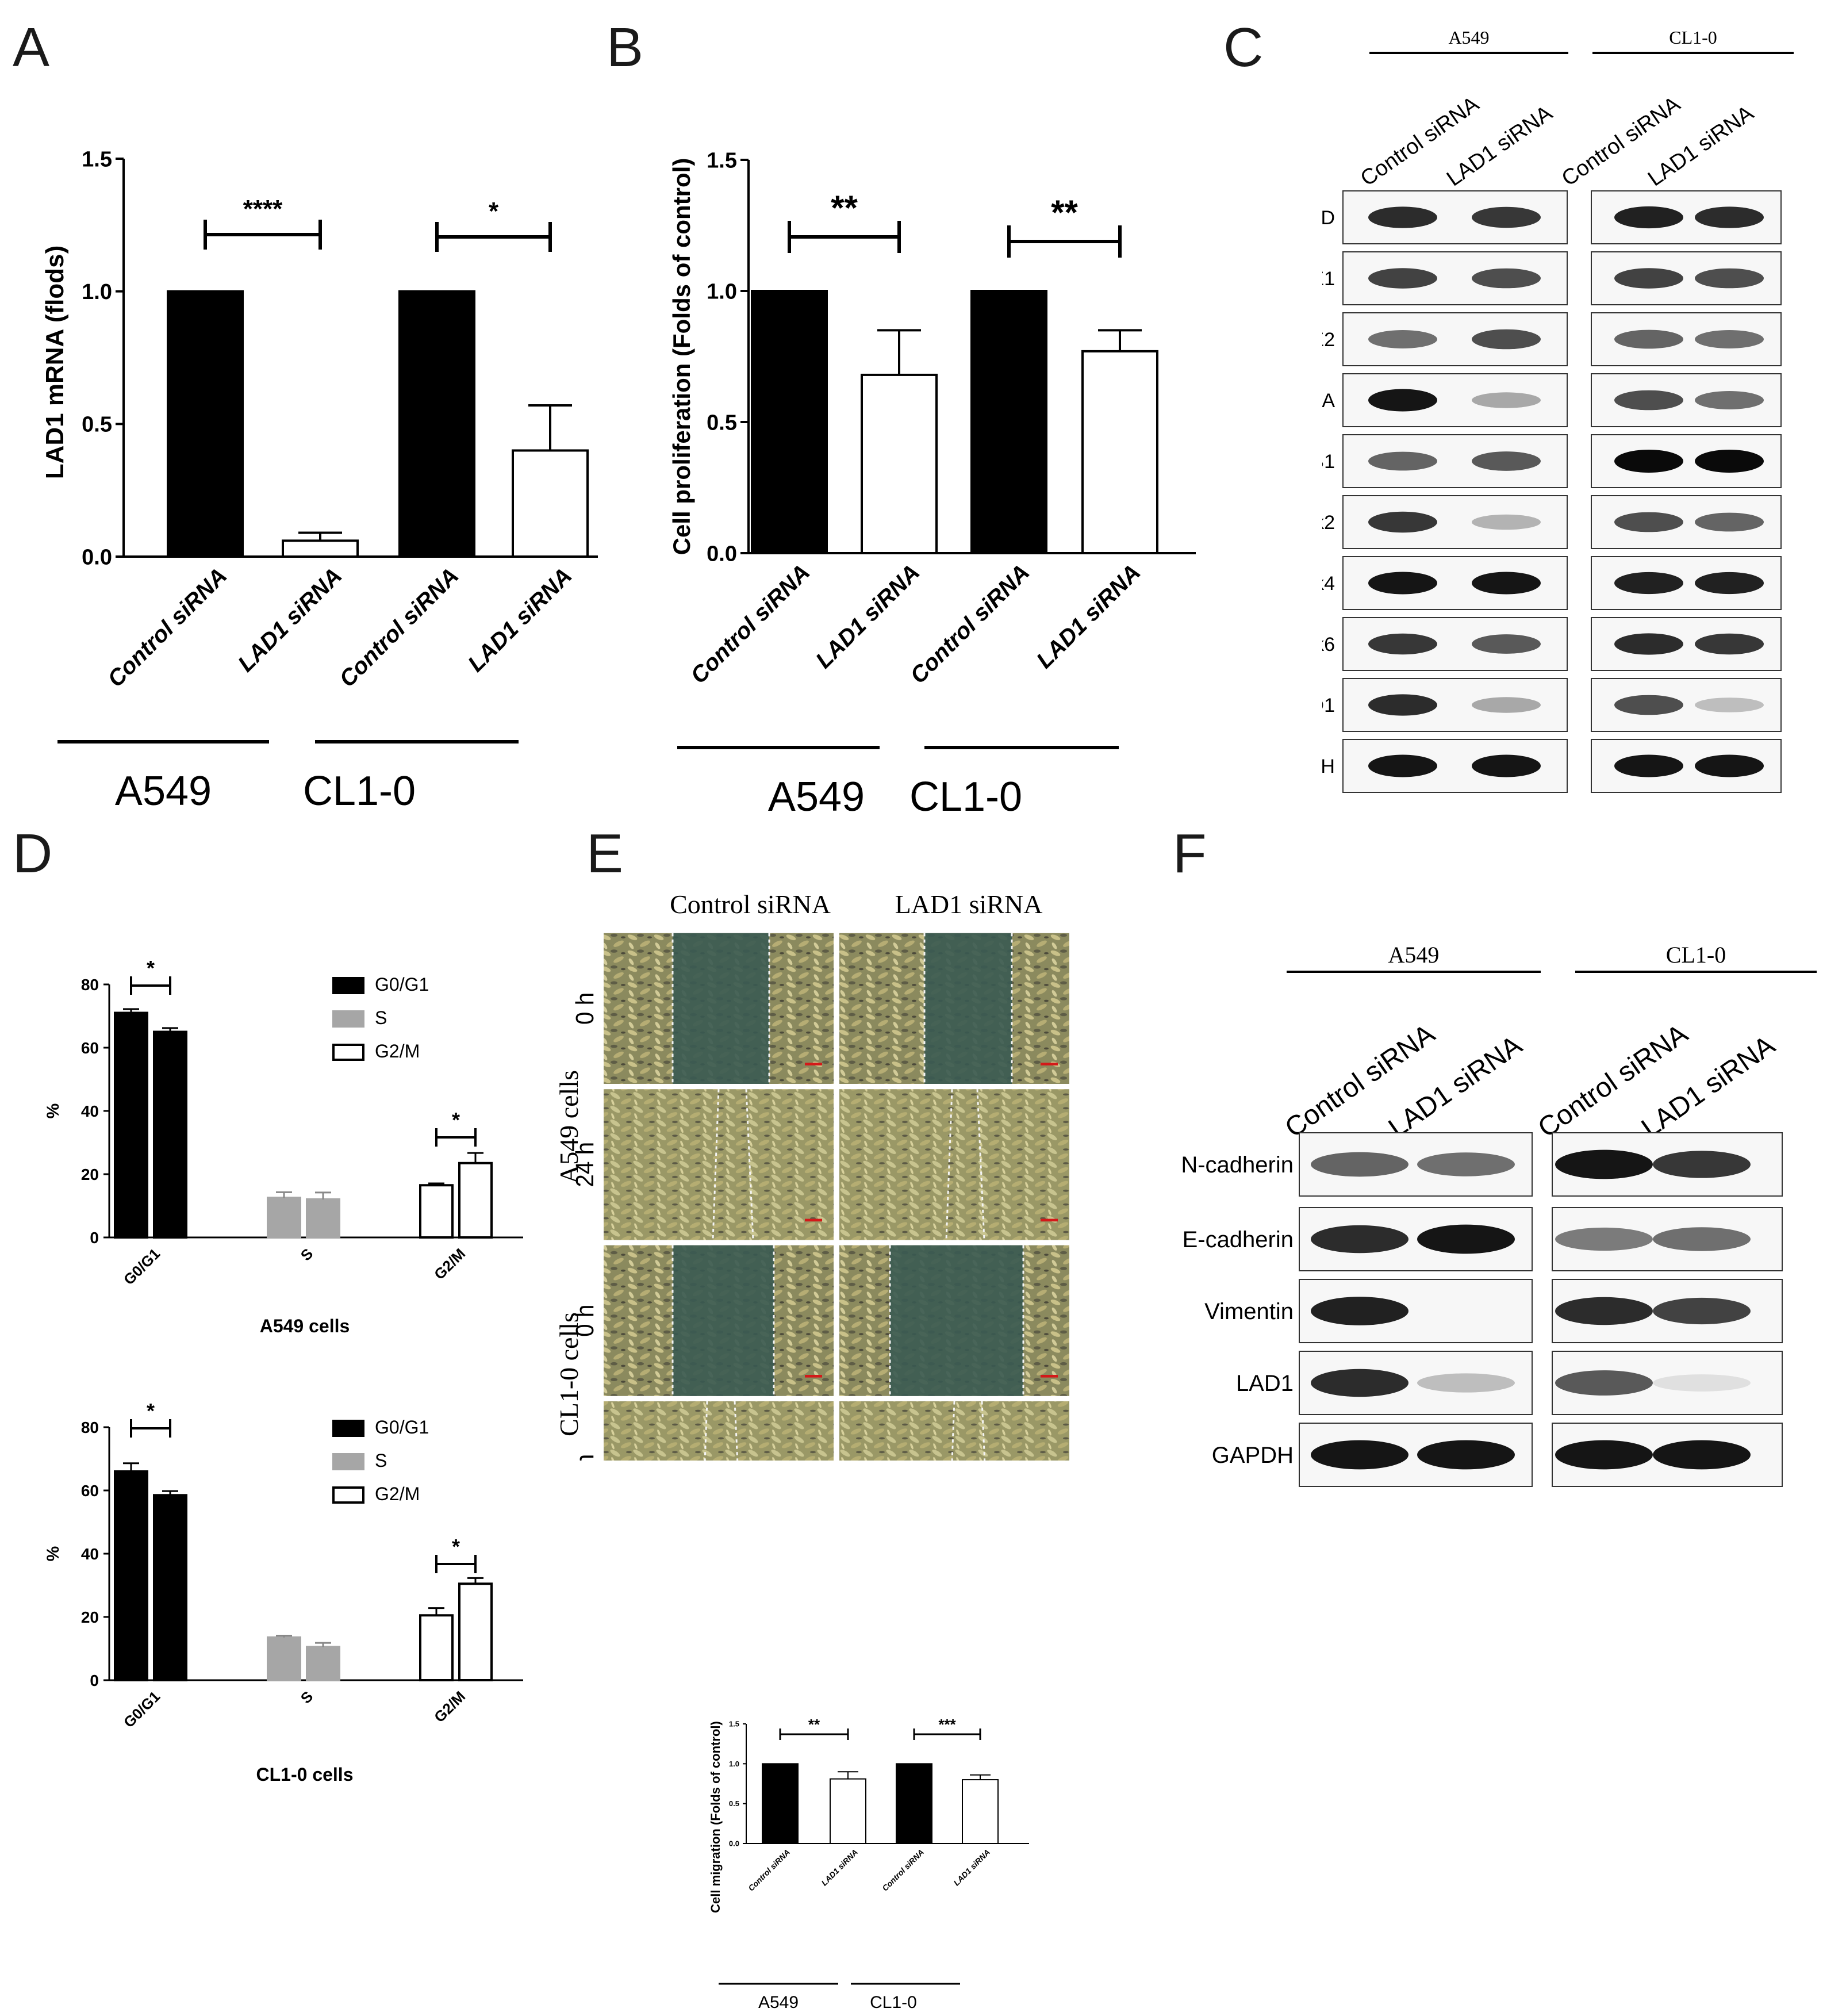 The image size is (1823, 2016). I want to click on chart-b-ylabel: Cell proliferation (Folds of control), so click(682, 356).